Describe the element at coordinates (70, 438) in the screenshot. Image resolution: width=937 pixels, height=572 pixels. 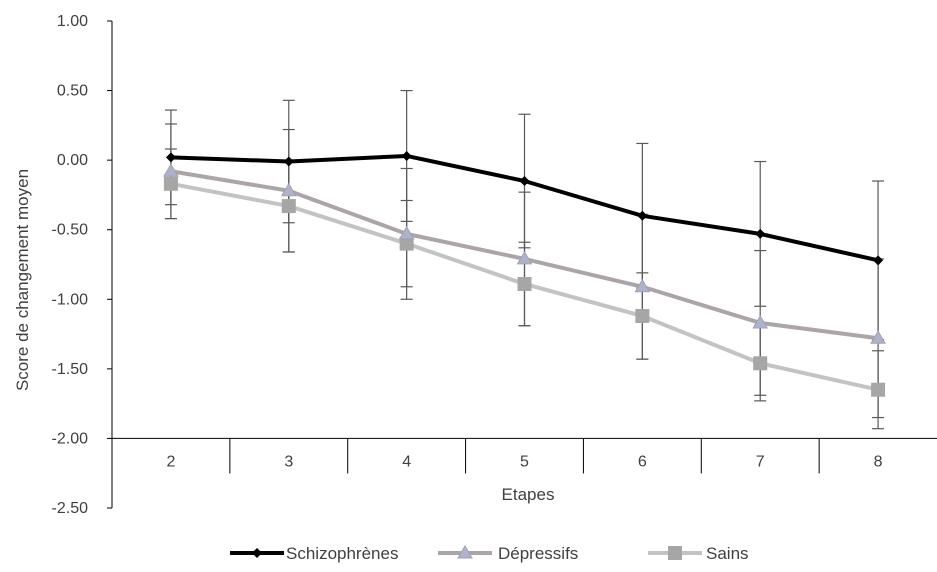
I see `y-tick-label: -2.00` at that location.